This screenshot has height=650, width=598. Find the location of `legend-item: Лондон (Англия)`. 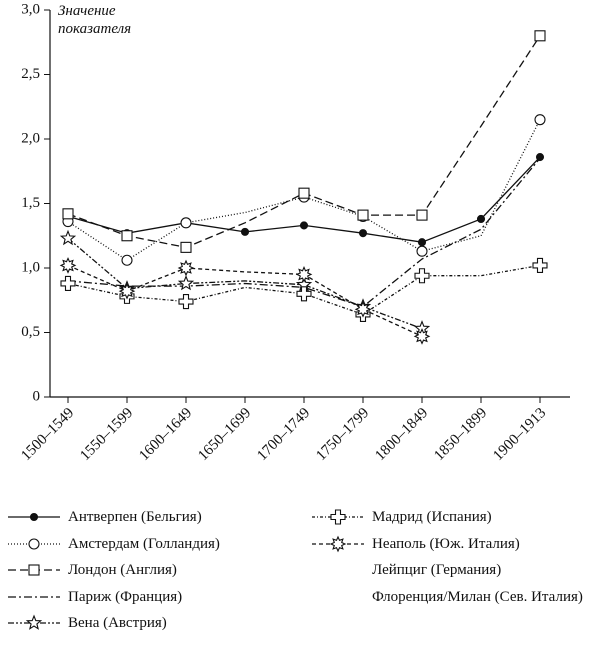

legend-item: Лондон (Англия) is located at coordinates (91, 570).